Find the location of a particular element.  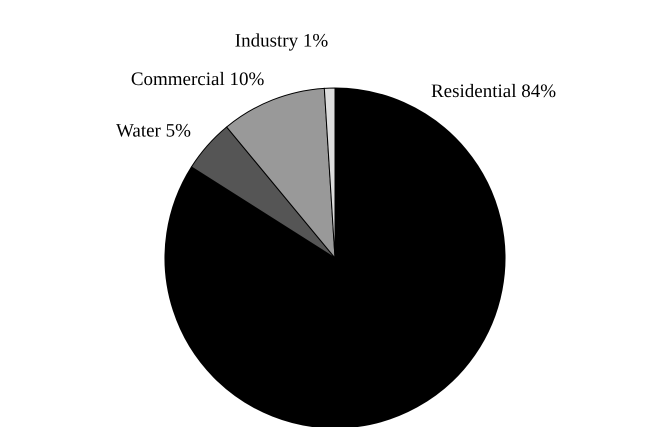

slice-label: Commercial 10% is located at coordinates (197, 79).